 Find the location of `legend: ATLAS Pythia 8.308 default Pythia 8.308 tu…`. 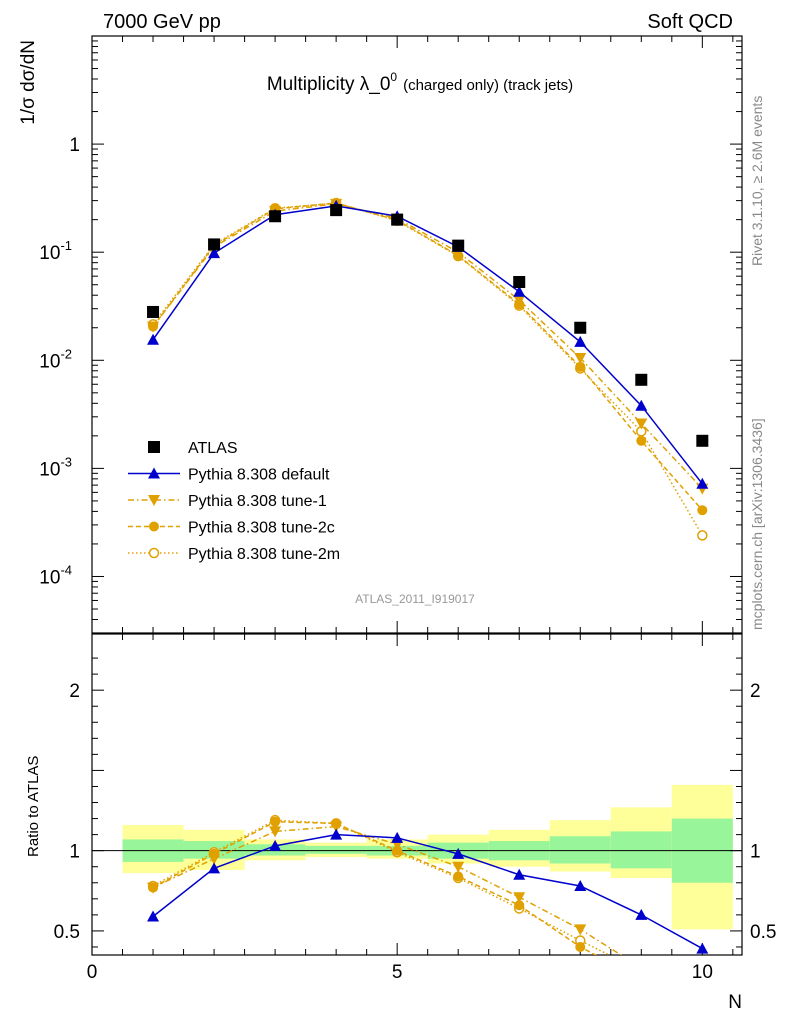

legend: ATLAS Pythia 8.308 default Pythia 8.308 tu… is located at coordinates (234, 501).